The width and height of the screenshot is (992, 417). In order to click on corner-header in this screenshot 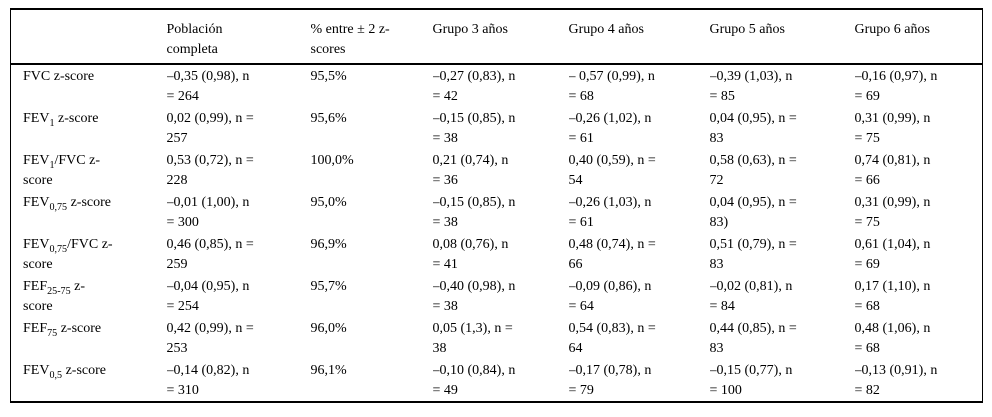, I will do `click(88, 37)`.